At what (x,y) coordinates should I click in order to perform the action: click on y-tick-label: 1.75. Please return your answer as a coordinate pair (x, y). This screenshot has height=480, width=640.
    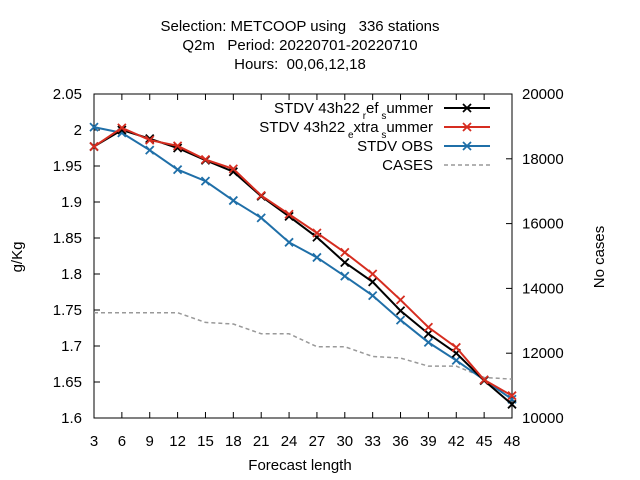
    Looking at the image, I should click on (67, 310).